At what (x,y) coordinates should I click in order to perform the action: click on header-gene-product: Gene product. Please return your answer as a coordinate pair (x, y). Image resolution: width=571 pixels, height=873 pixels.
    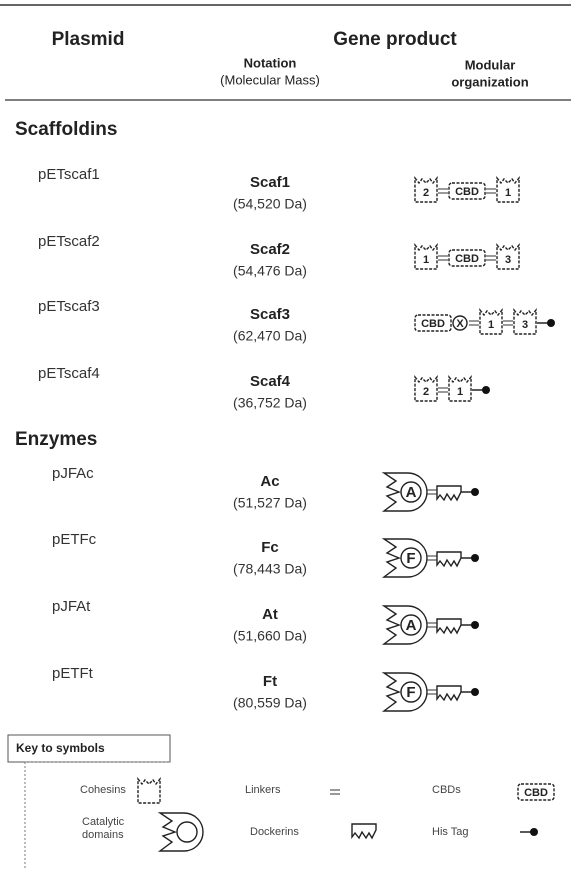
    Looking at the image, I should click on (395, 39).